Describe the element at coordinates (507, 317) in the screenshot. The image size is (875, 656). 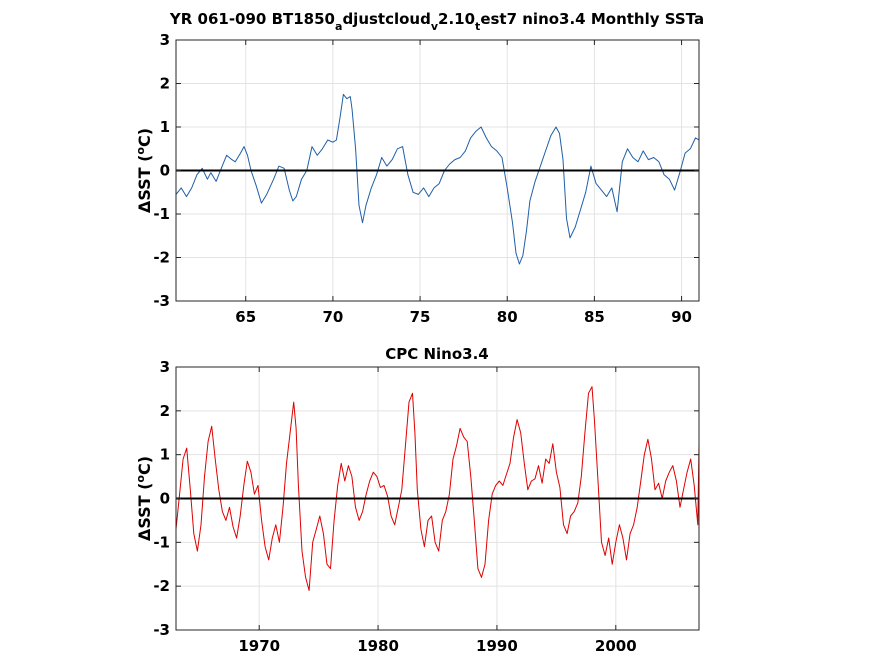
I see `x-tick-label: 80` at that location.